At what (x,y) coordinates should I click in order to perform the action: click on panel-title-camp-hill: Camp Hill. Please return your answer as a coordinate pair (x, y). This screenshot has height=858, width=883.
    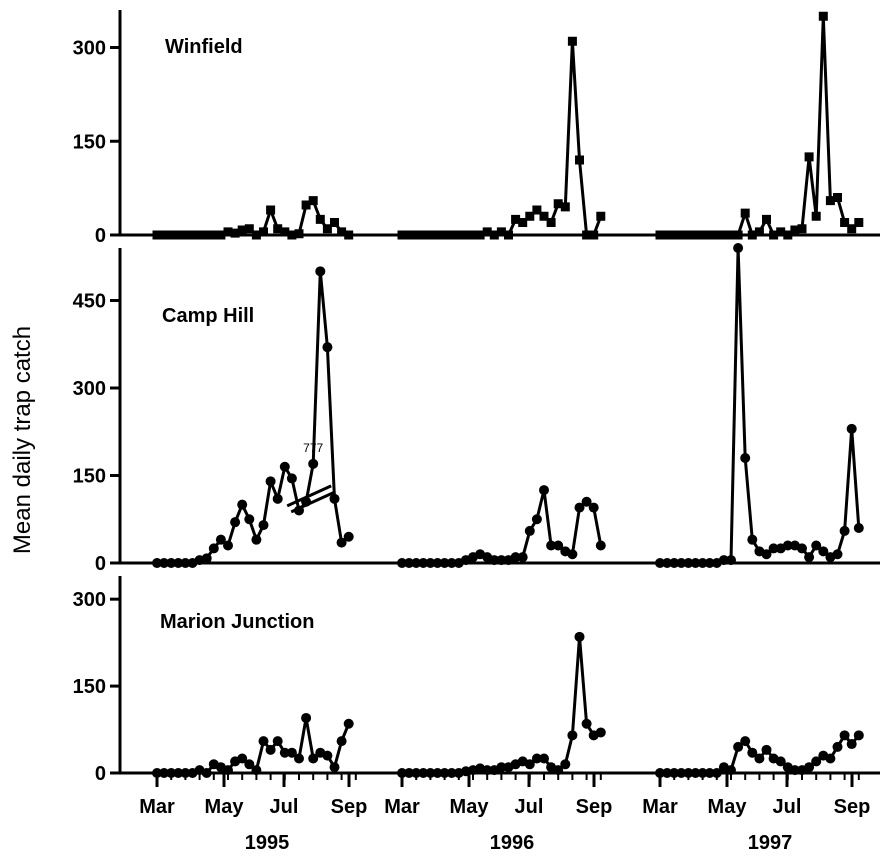
    Looking at the image, I should click on (208, 316).